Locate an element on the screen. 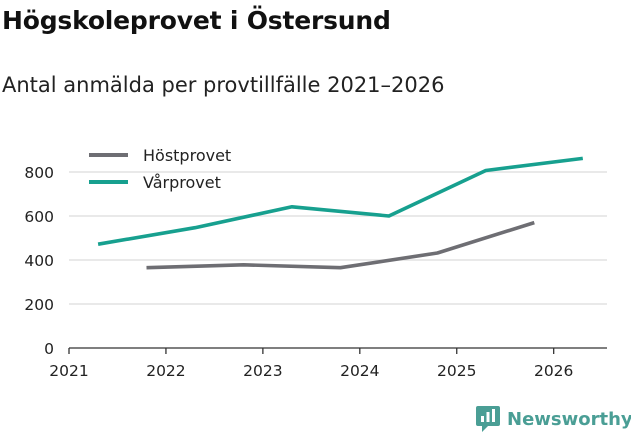  legend-label-hostprovet: Höstprovet is located at coordinates (187, 155).